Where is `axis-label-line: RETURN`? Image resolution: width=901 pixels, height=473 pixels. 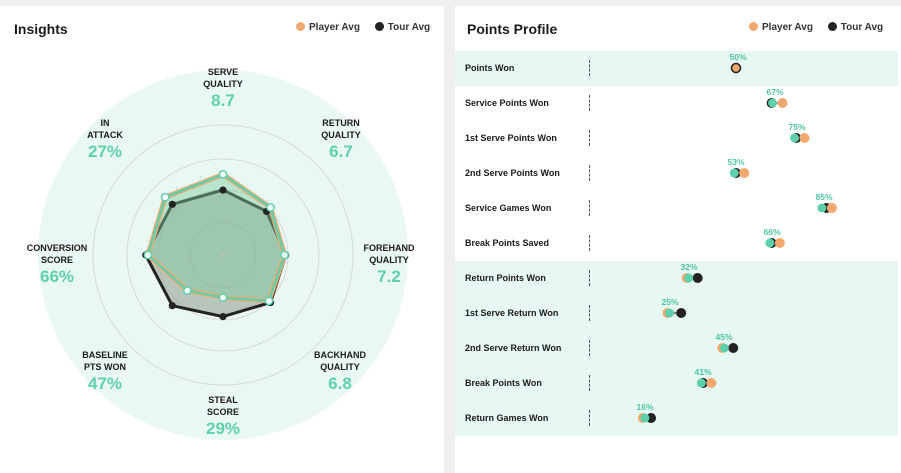
axis-label-line: RETURN is located at coordinates (341, 123).